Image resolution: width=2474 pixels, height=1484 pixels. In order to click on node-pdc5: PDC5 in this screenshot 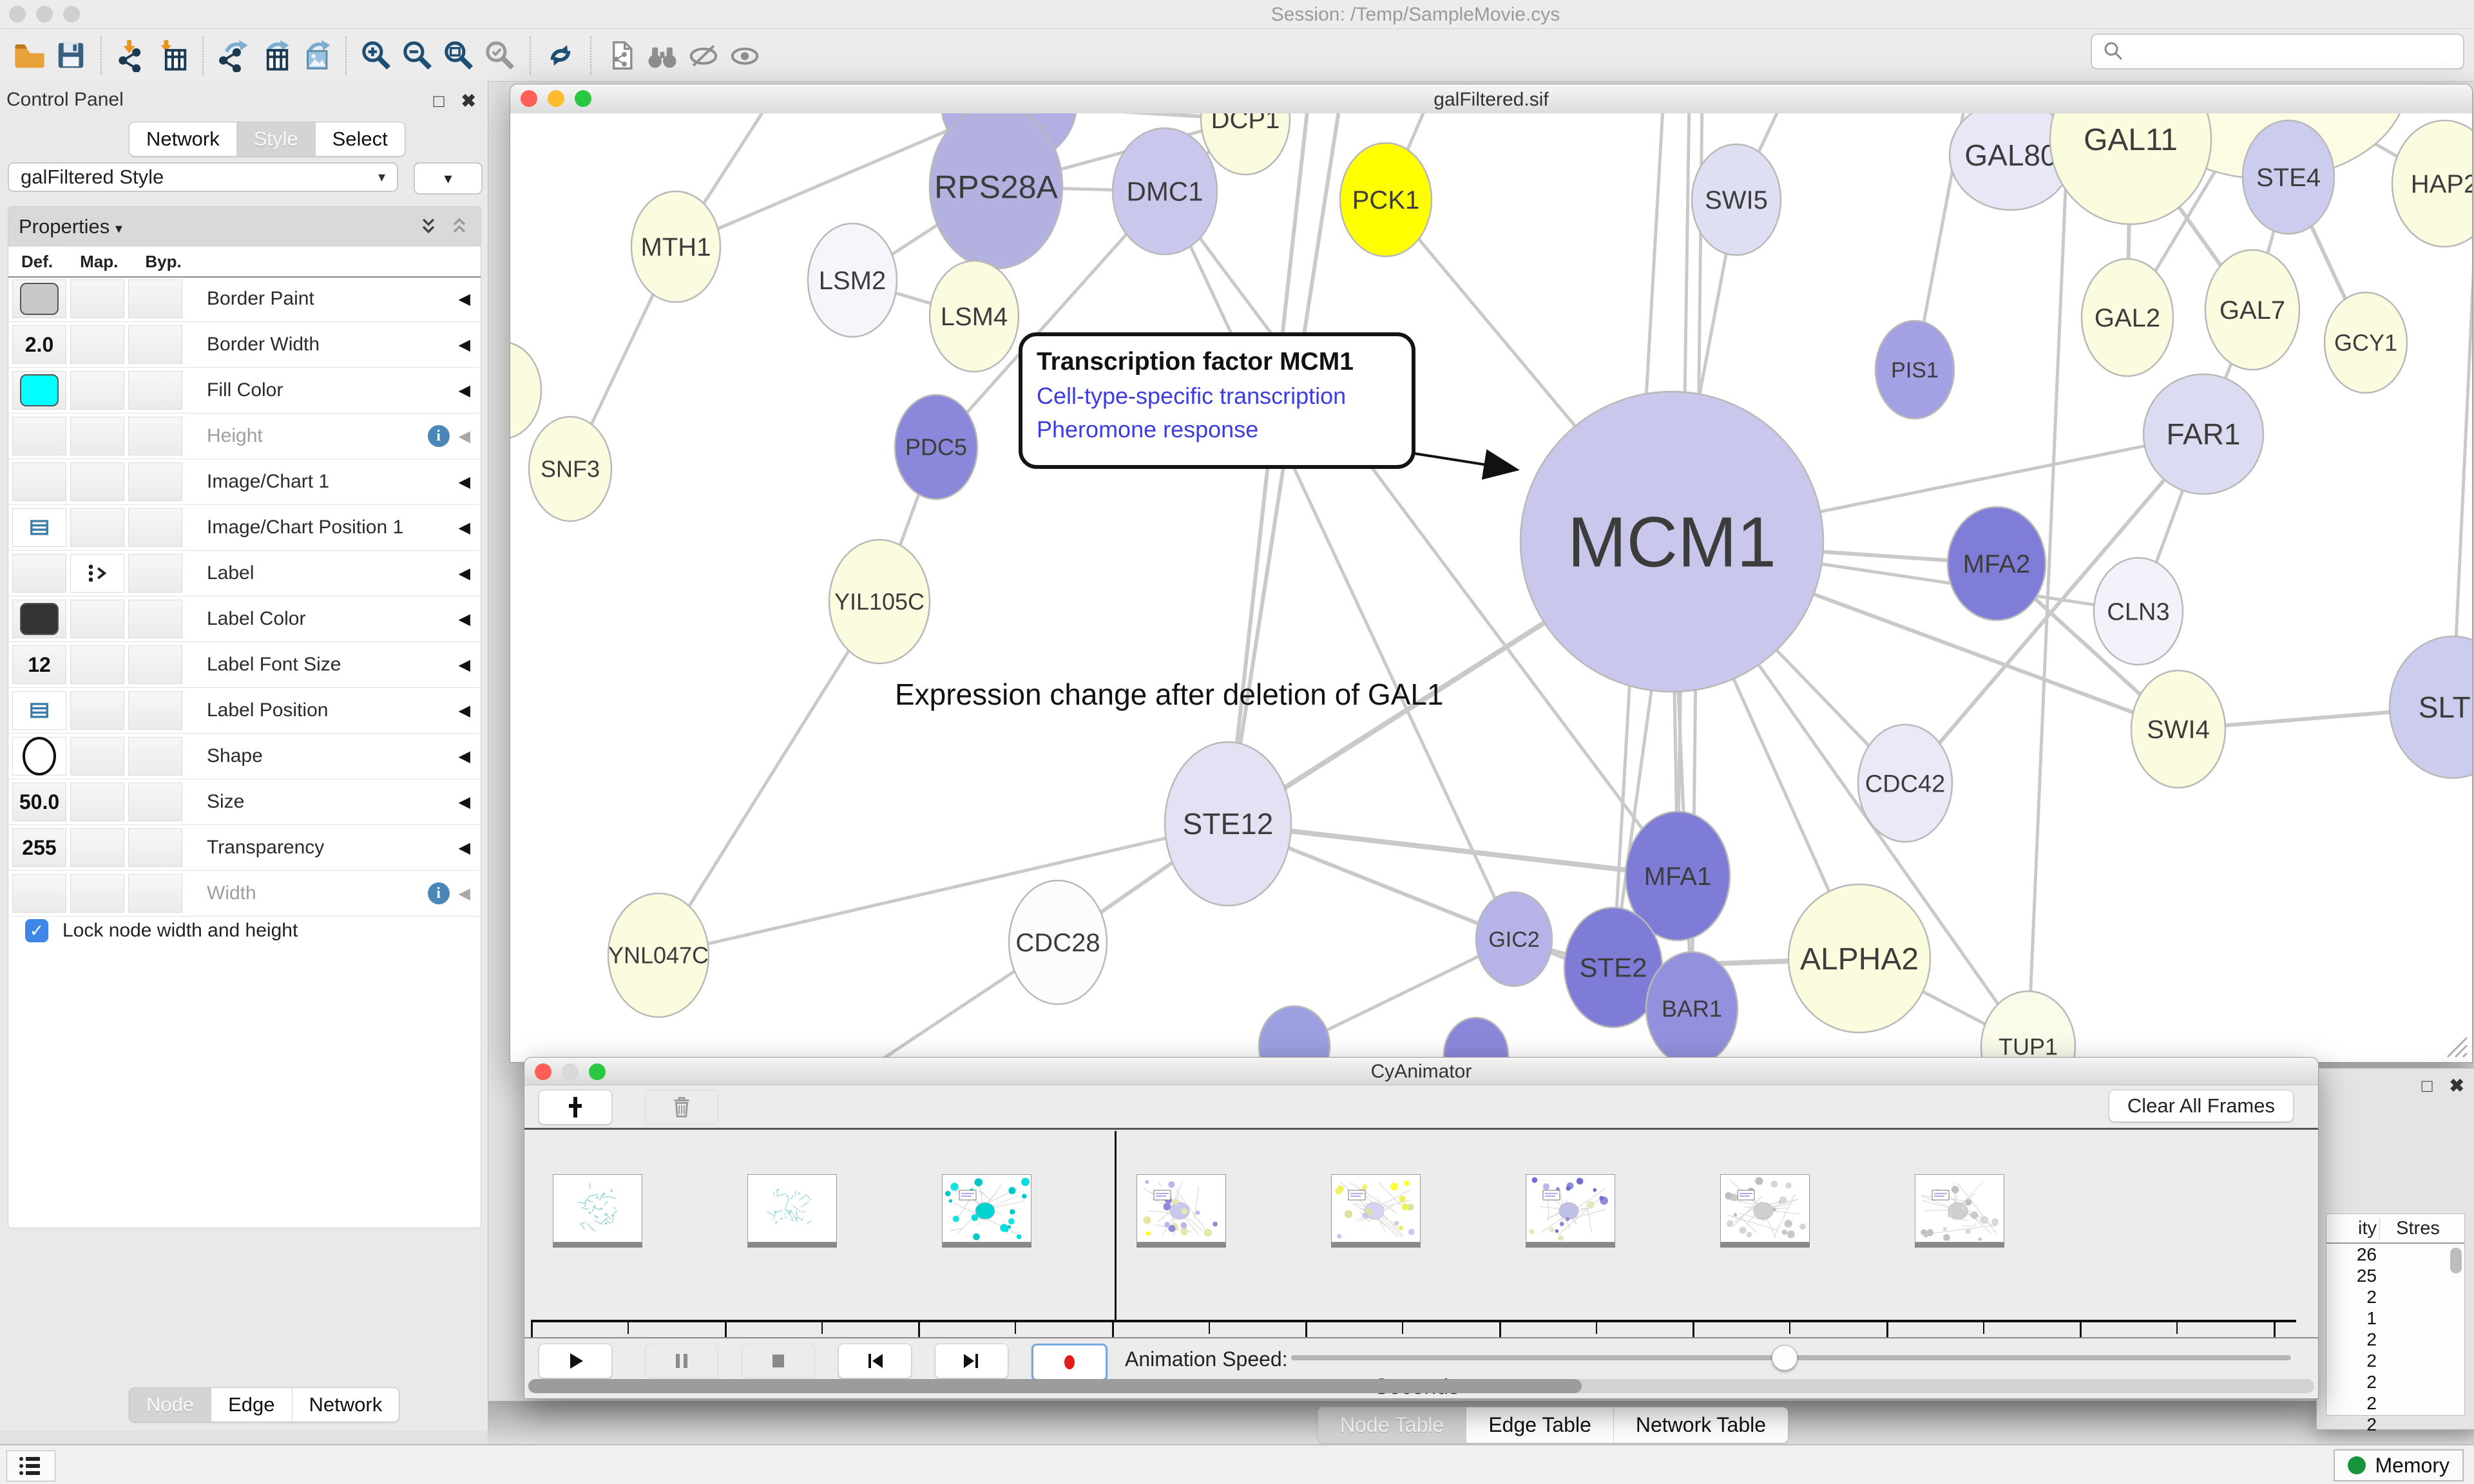, I will do `click(936, 447)`.